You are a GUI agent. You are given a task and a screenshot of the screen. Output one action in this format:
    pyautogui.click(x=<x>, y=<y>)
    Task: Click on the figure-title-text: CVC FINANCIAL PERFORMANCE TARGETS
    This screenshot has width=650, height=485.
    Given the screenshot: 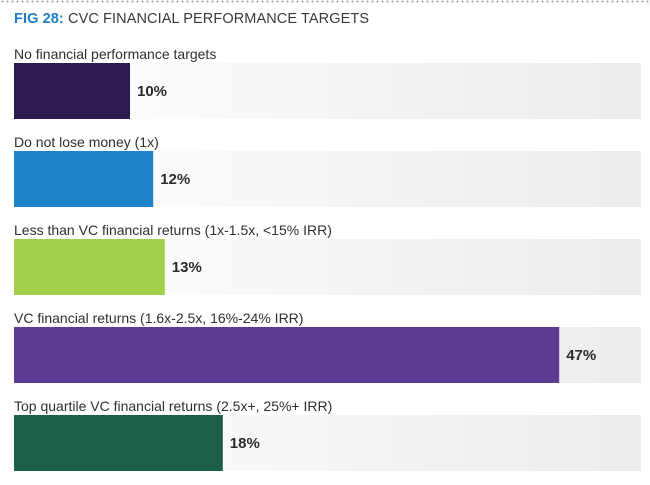 What is the action you would take?
    pyautogui.click(x=219, y=19)
    